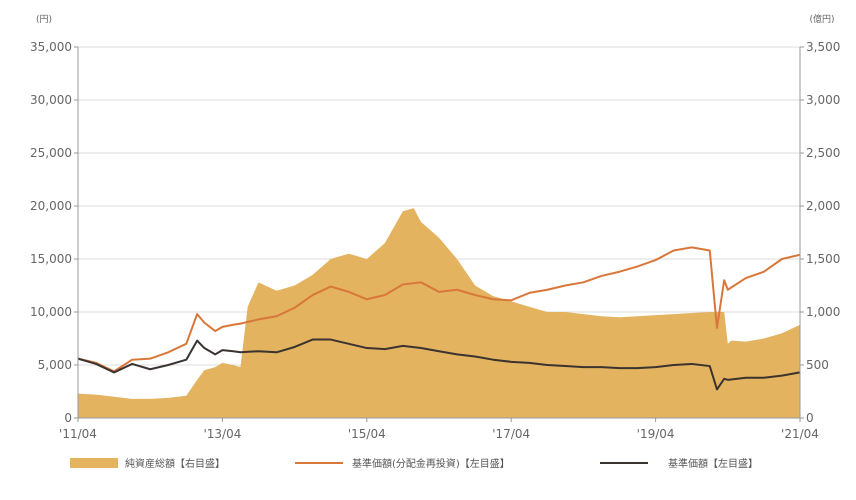 The image size is (856, 500). Describe the element at coordinates (51, 47) in the screenshot. I see `left-axis-tick-label: 35,000` at that location.